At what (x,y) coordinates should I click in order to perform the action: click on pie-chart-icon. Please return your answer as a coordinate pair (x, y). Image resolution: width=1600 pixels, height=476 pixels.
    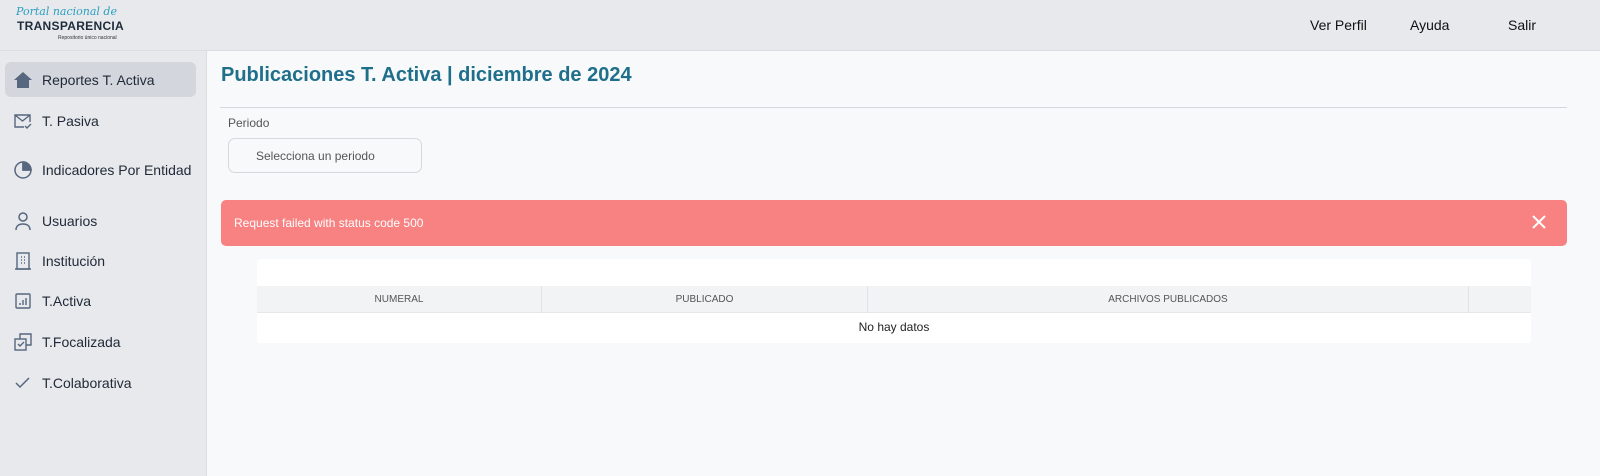
    Looking at the image, I should click on (23, 170).